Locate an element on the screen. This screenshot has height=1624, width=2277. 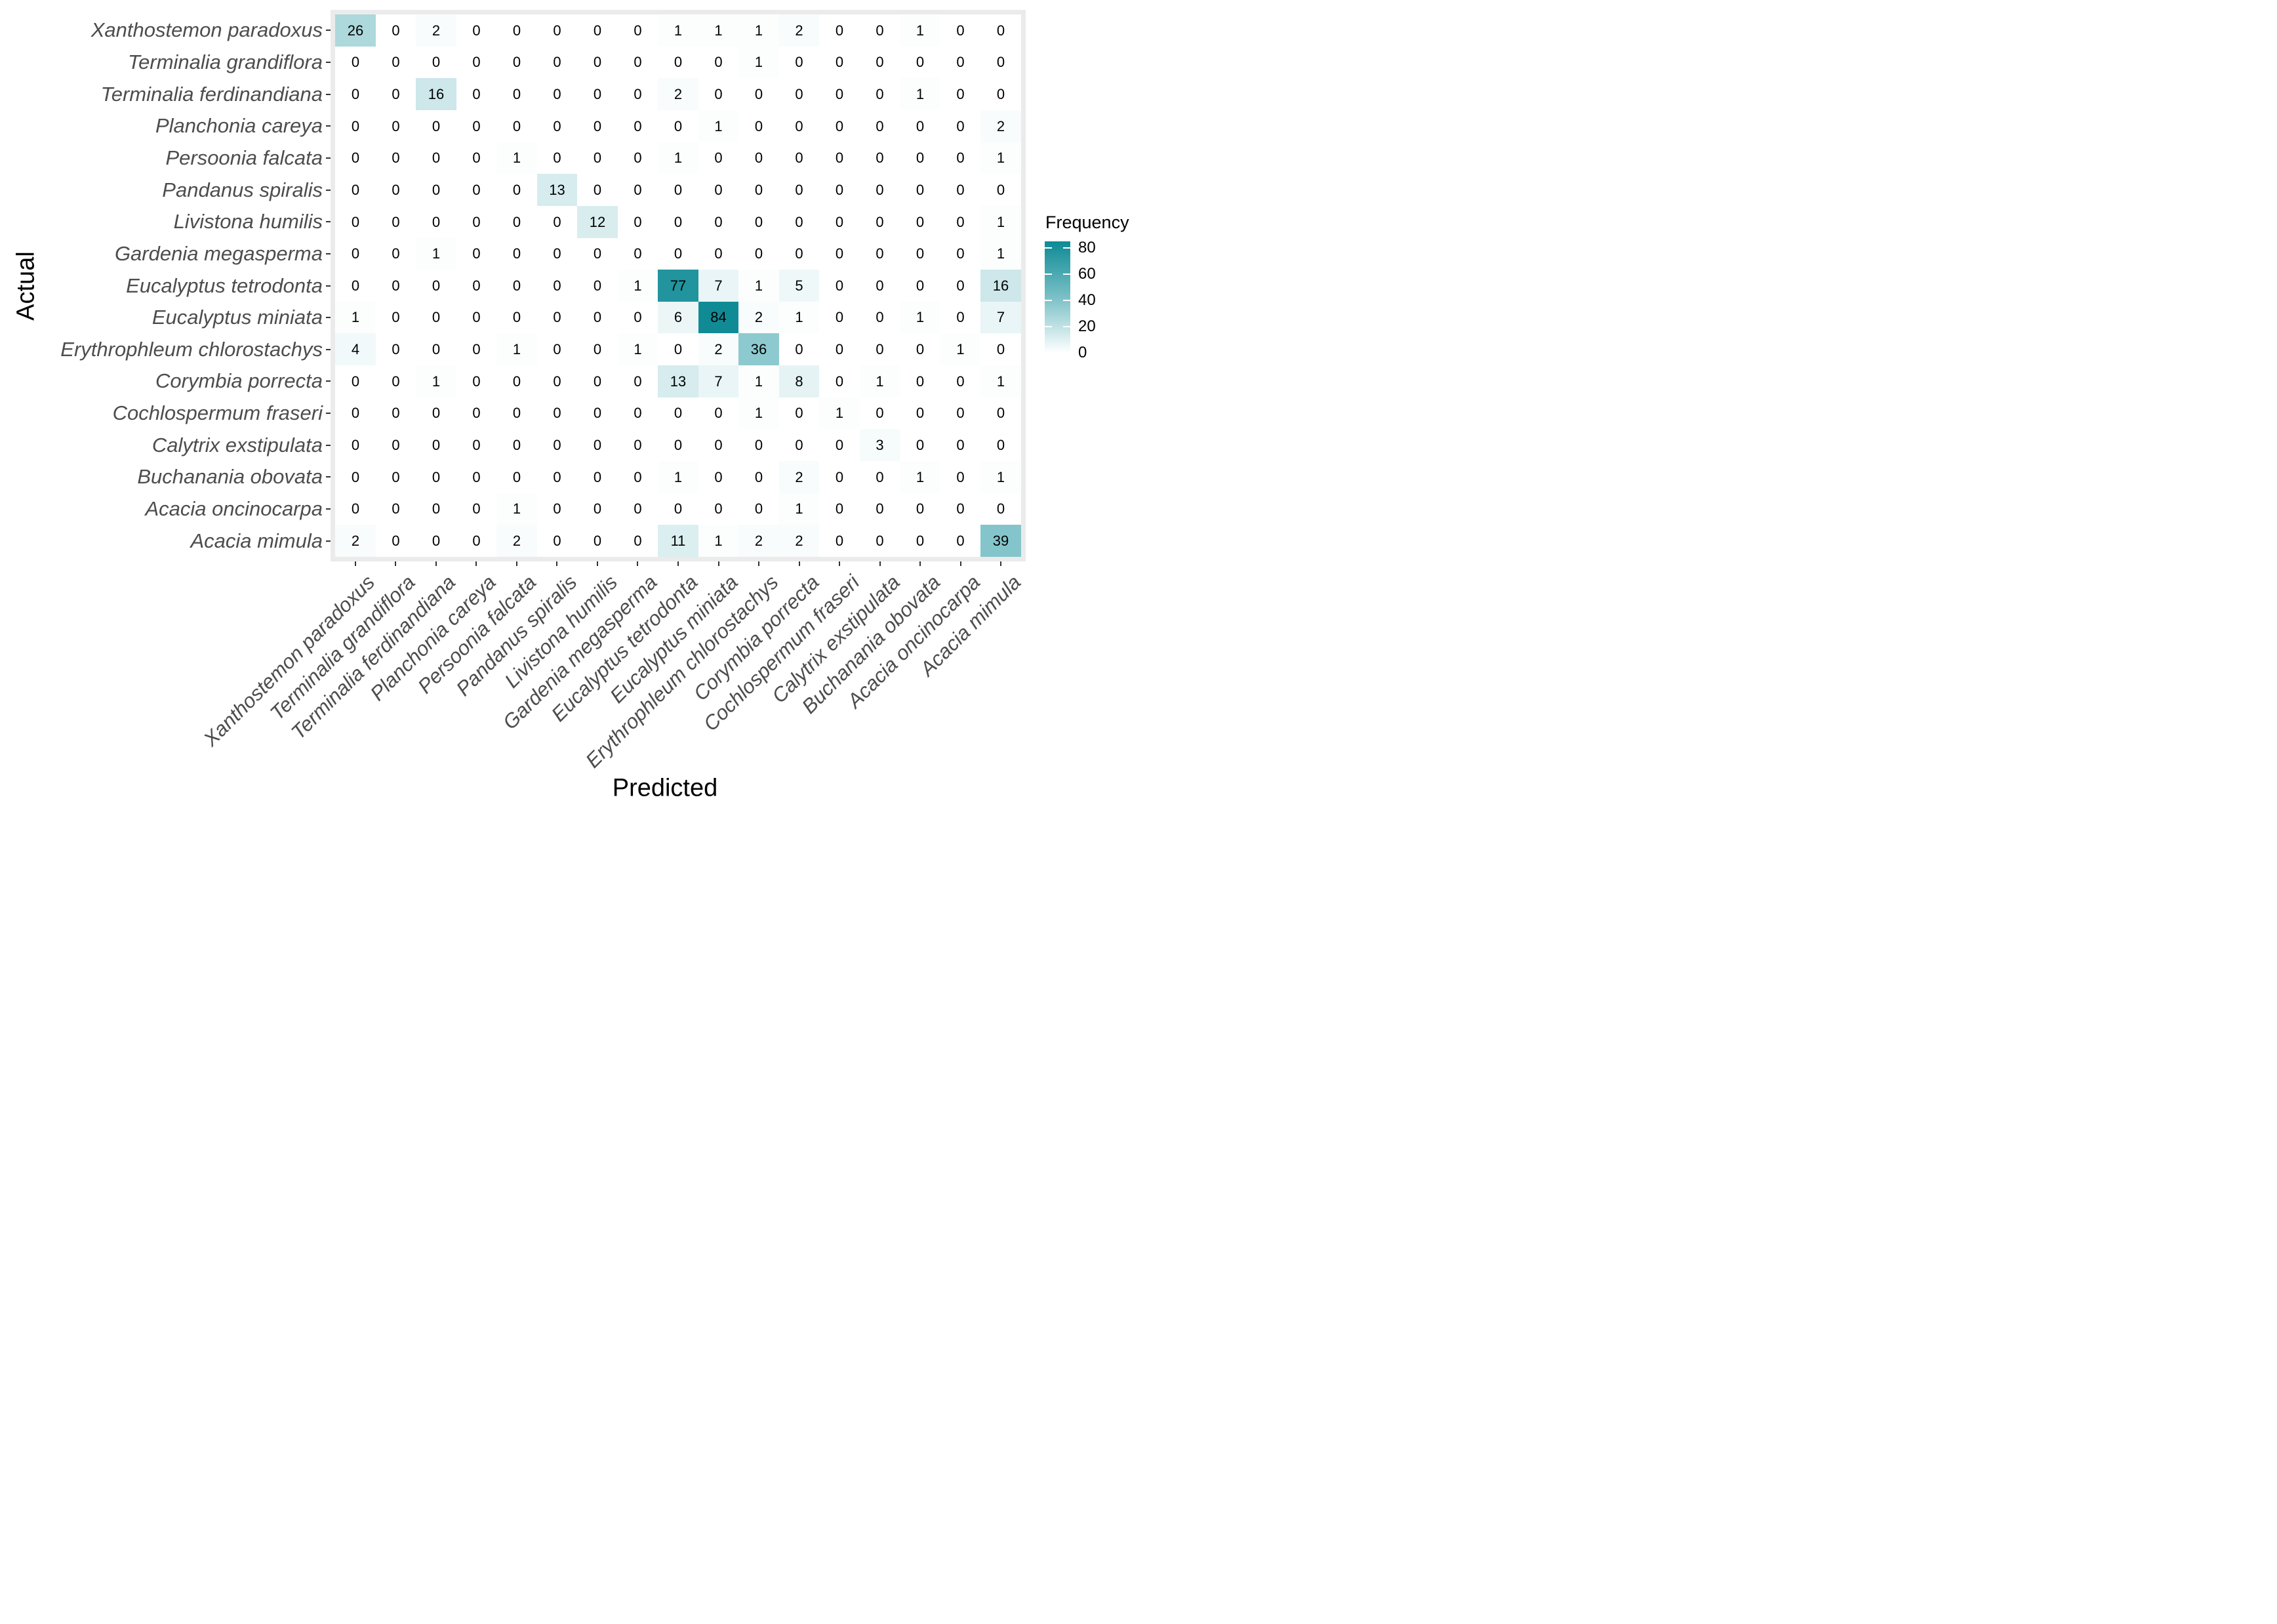
y-axis-label: Erythrophleum chlorostachys is located at coordinates (192, 350).